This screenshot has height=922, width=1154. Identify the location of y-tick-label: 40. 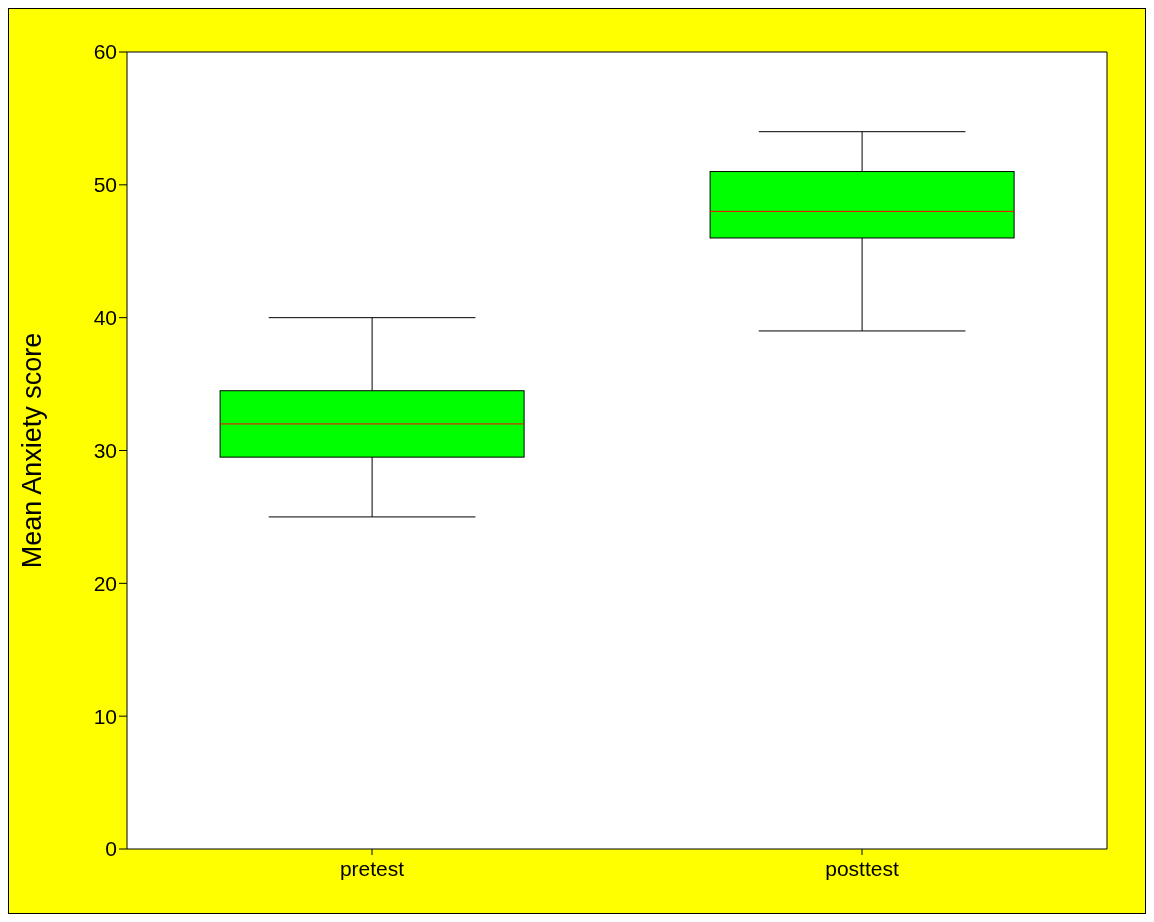
(105, 318).